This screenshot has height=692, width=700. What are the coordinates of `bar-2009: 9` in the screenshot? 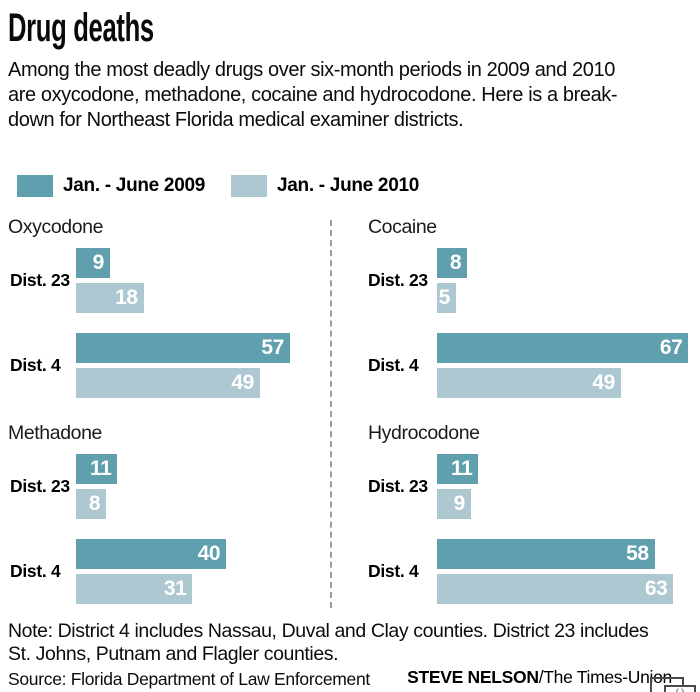 It's located at (93, 263).